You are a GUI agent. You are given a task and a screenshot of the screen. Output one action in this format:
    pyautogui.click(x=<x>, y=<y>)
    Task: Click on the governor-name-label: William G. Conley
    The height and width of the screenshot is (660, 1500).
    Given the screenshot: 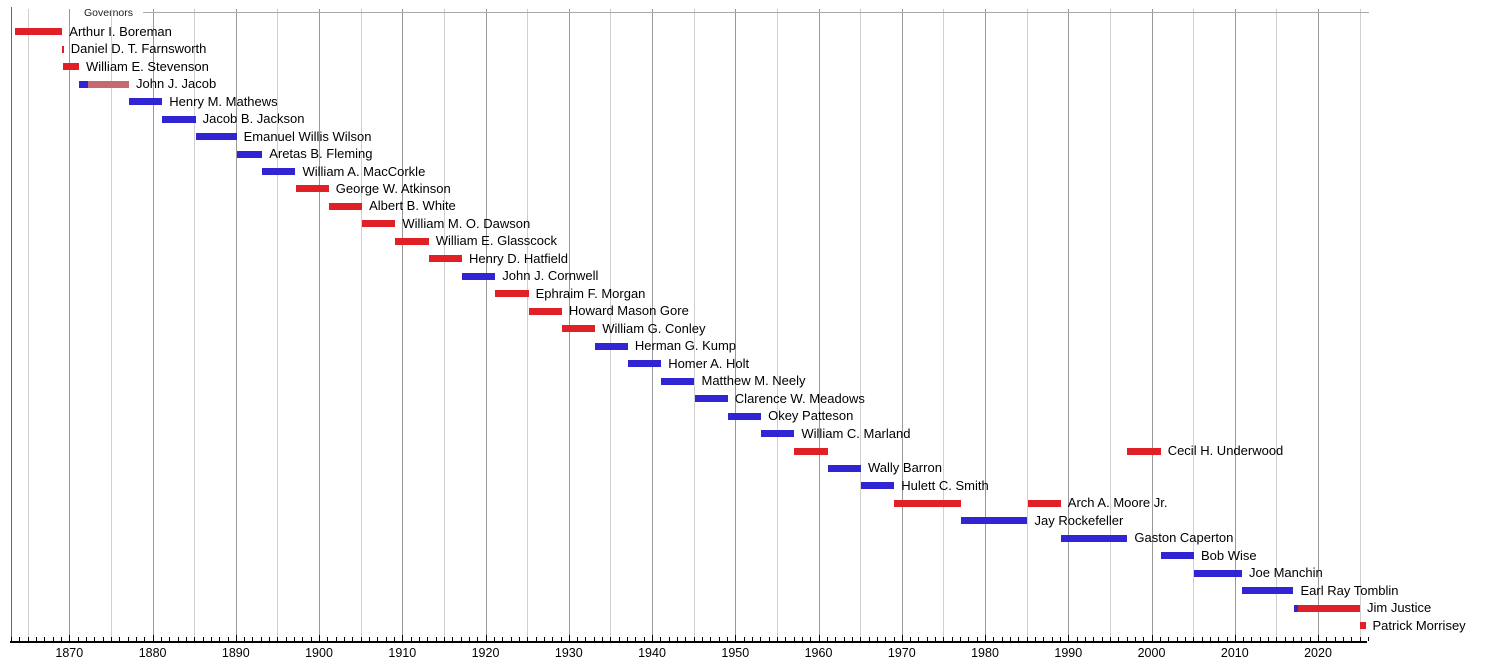 What is the action you would take?
    pyautogui.click(x=654, y=328)
    